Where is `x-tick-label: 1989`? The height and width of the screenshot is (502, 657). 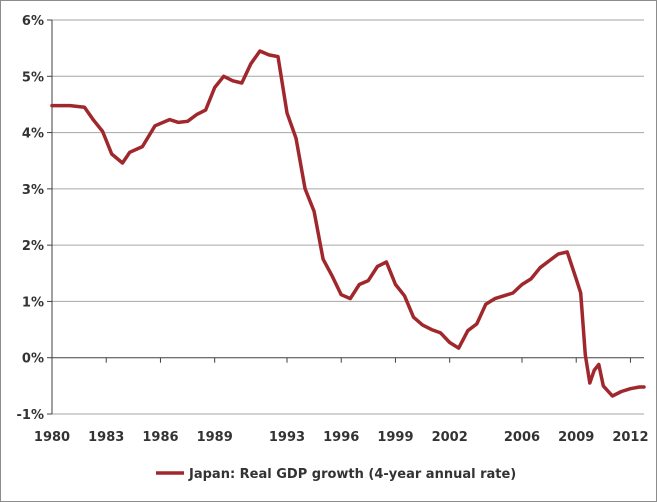
x-tick-label: 1989 is located at coordinates (215, 437).